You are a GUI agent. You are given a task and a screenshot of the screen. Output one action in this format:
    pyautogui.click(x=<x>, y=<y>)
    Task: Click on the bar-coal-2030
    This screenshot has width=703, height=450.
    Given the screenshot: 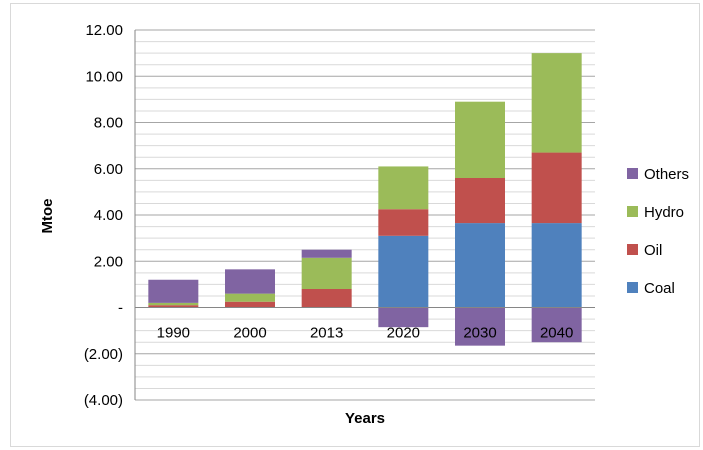 What is the action you would take?
    pyautogui.click(x=480, y=265)
    